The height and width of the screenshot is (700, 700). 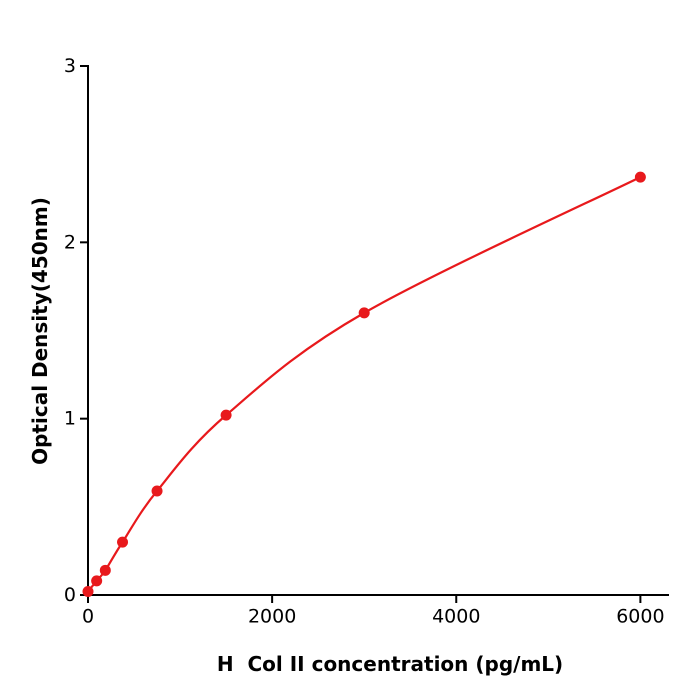 What do you see at coordinates (70, 419) in the screenshot?
I see `y-tick-label: 1` at bounding box center [70, 419].